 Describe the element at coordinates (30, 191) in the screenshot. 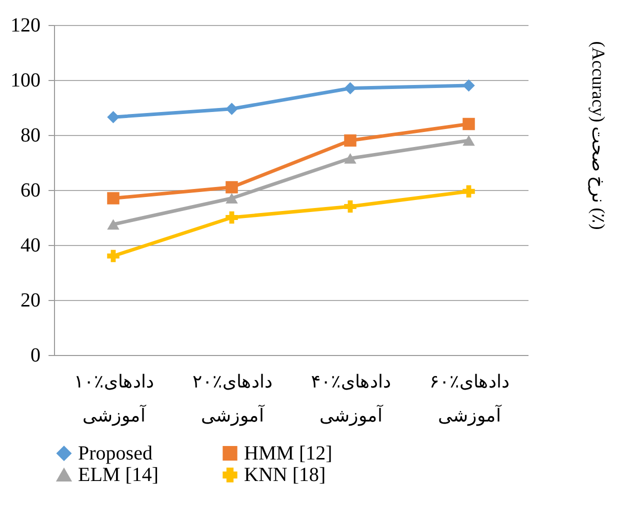

I see `y-tick-label: 60` at that location.